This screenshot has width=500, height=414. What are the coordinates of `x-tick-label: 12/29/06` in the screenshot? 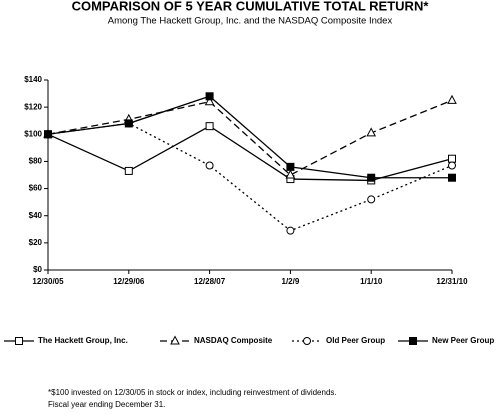 It's located at (129, 281).